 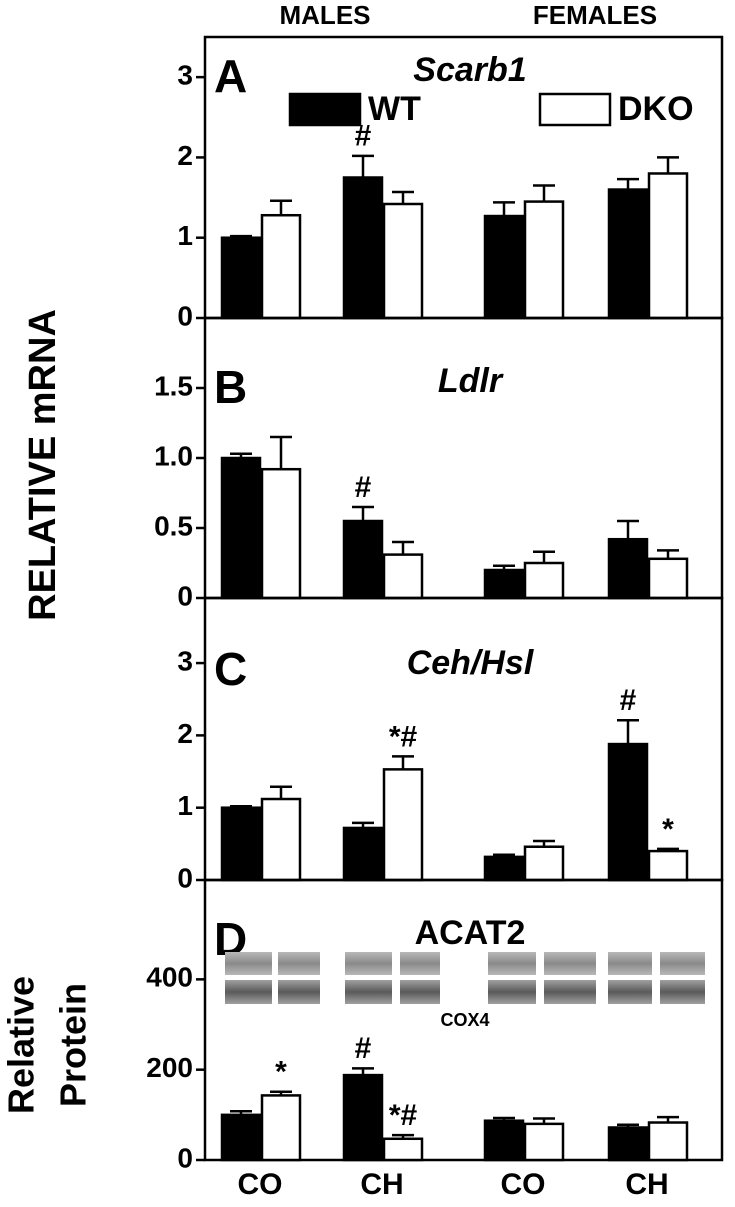 What do you see at coordinates (325, 15) in the screenshot?
I see `group-label: MALES` at bounding box center [325, 15].